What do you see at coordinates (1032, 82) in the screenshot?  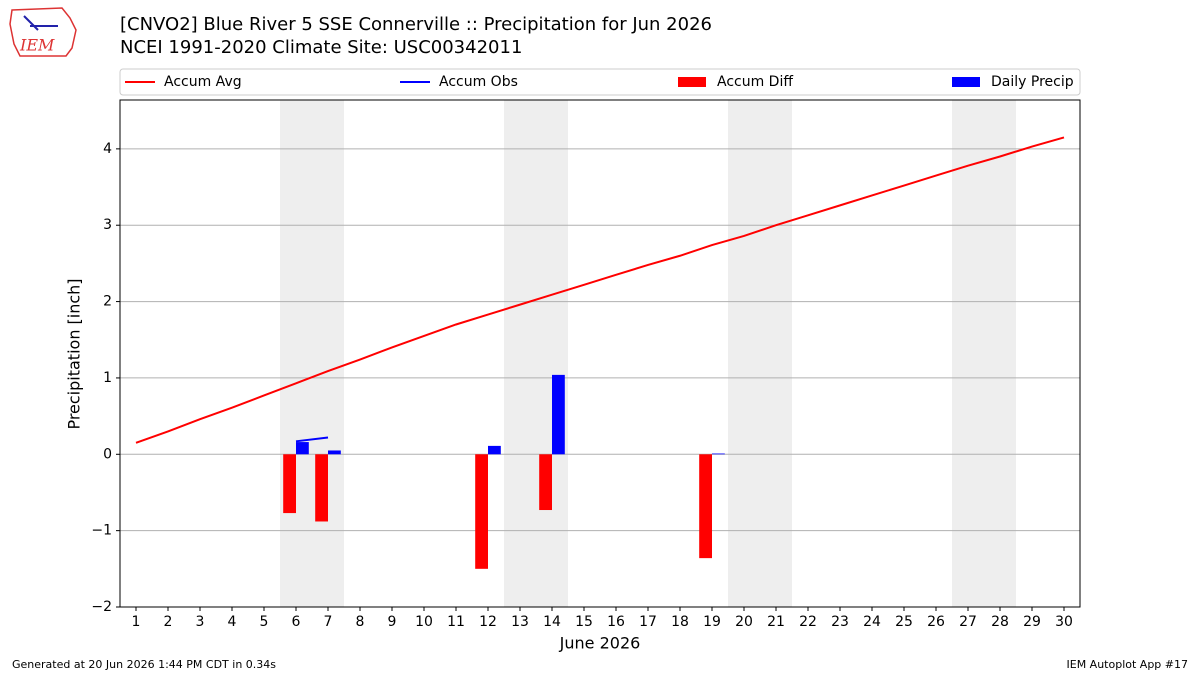 I see `legend-label: Daily Precip` at bounding box center [1032, 82].